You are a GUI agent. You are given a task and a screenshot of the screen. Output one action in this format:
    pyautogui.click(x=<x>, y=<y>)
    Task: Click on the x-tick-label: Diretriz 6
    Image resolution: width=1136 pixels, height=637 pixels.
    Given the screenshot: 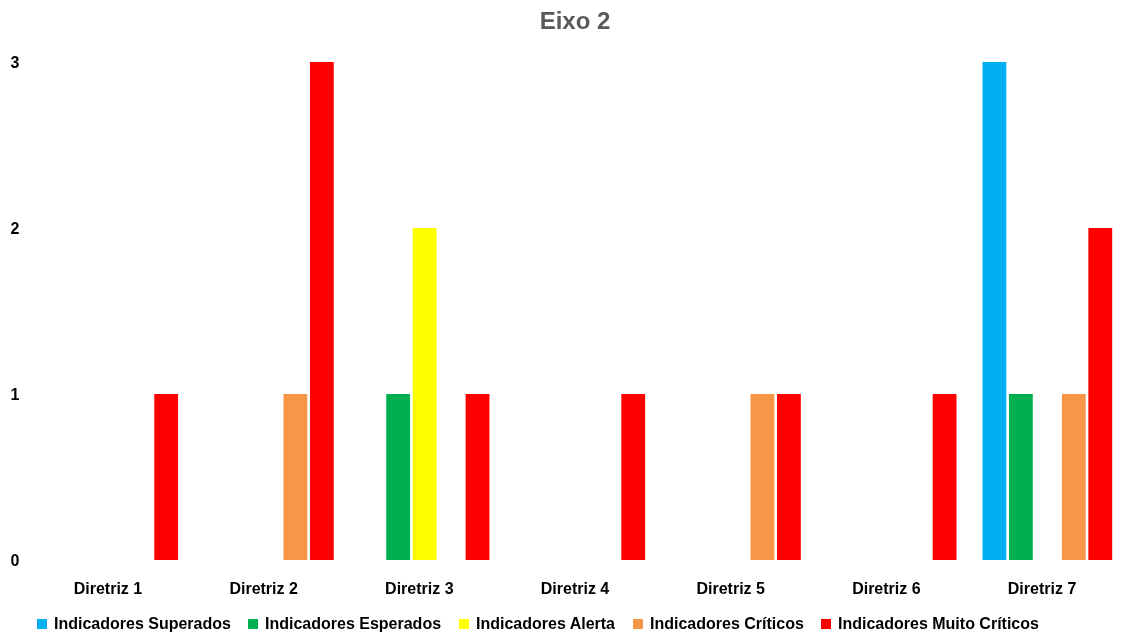 What is the action you would take?
    pyautogui.click(x=886, y=588)
    